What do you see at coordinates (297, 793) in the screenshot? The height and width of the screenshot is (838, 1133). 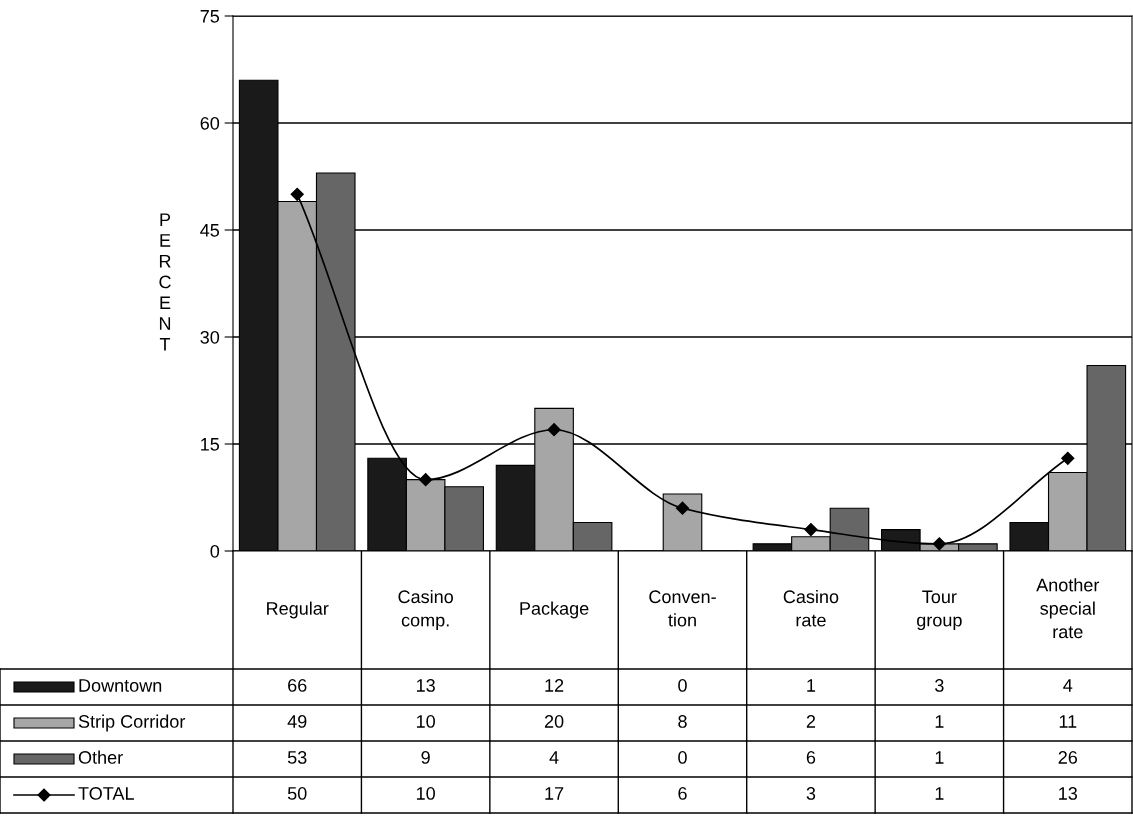 I see `data-label: 50` at bounding box center [297, 793].